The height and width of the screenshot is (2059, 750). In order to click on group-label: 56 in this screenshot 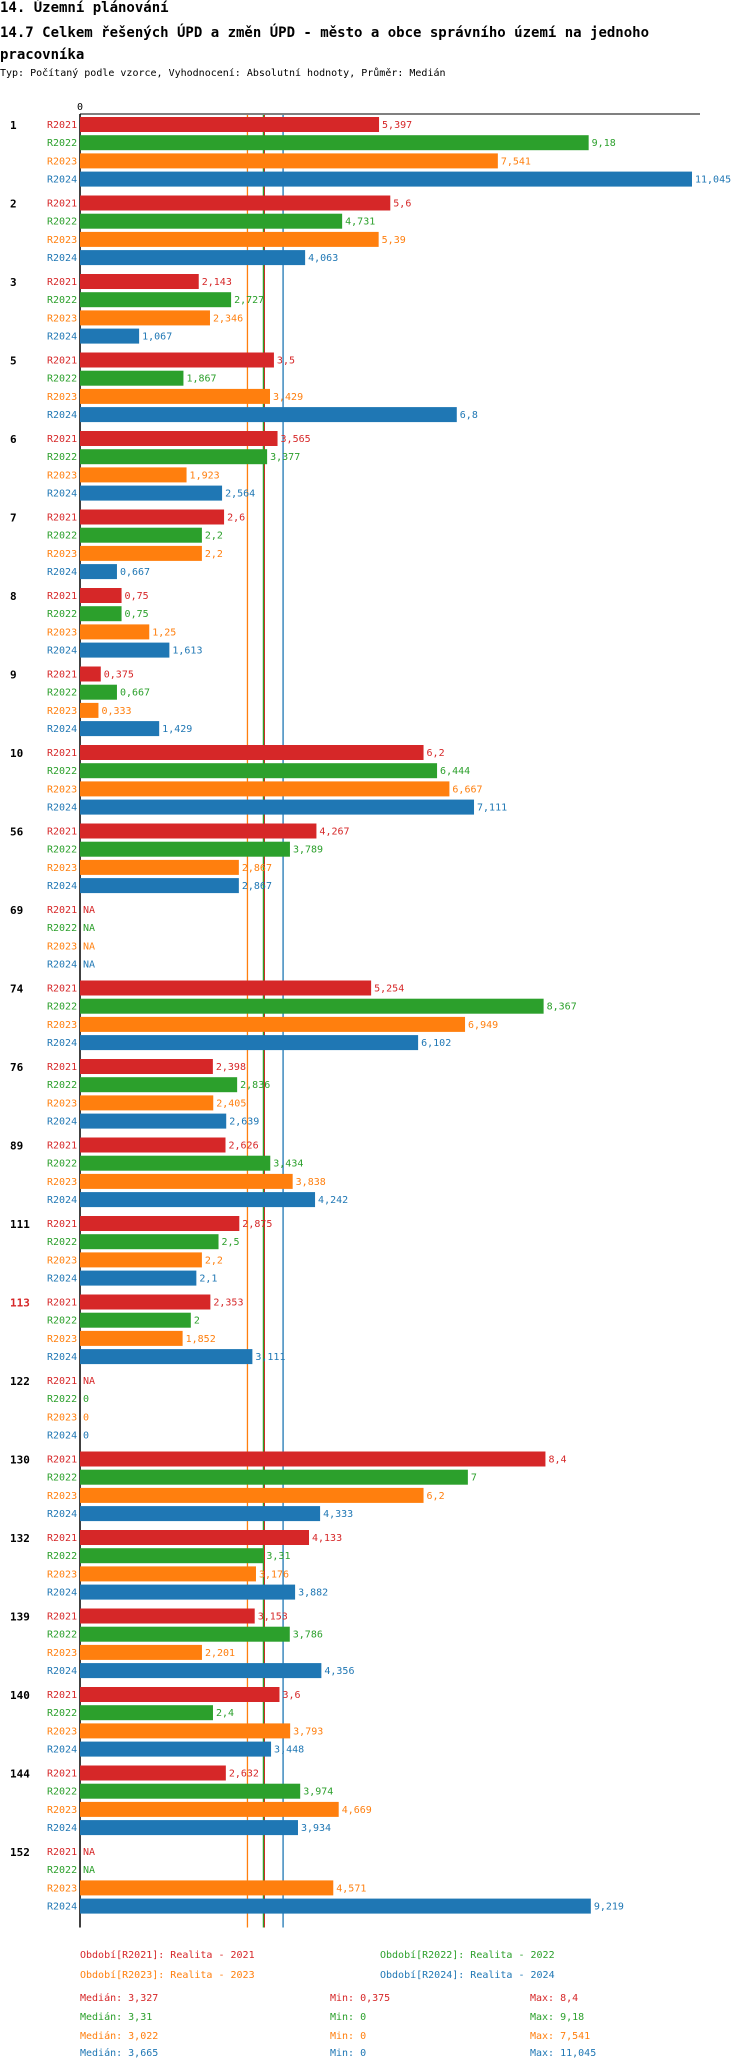, I will do `click(17, 832)`.